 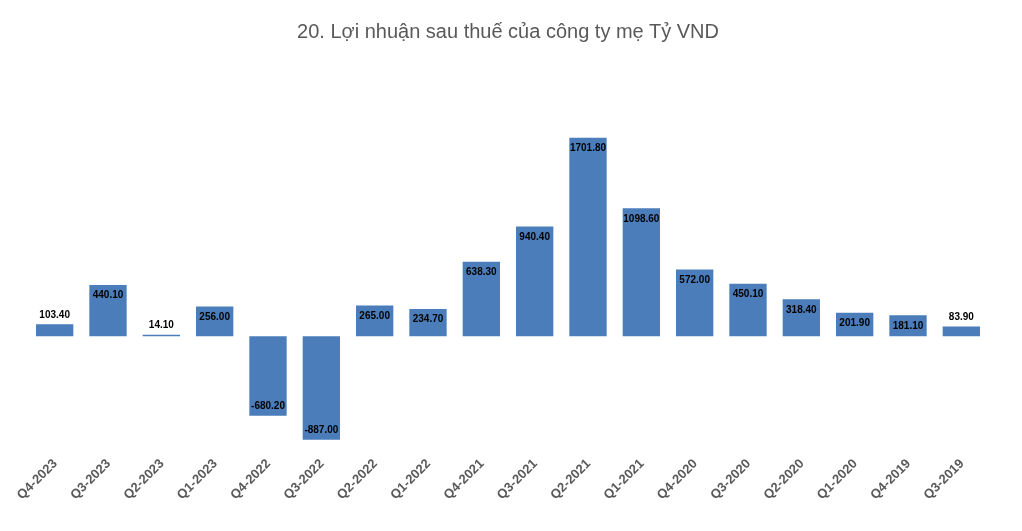 I want to click on data-label: 181.10, so click(x=908, y=325).